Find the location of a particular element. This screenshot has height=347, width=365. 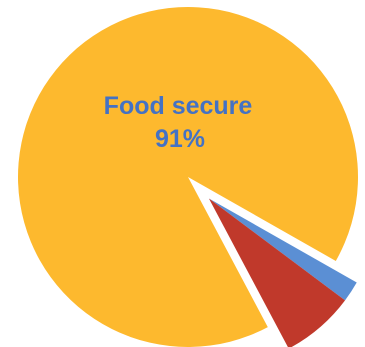

slice-label-name: Food secure is located at coordinates (178, 106).